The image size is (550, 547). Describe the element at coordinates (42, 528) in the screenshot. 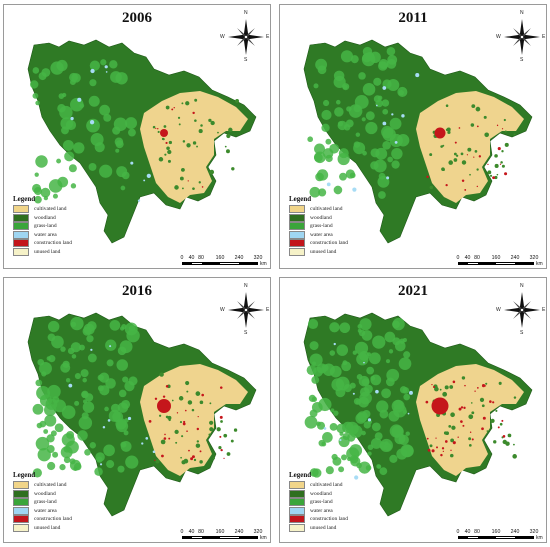

I see `legend-item: unused land` at that location.